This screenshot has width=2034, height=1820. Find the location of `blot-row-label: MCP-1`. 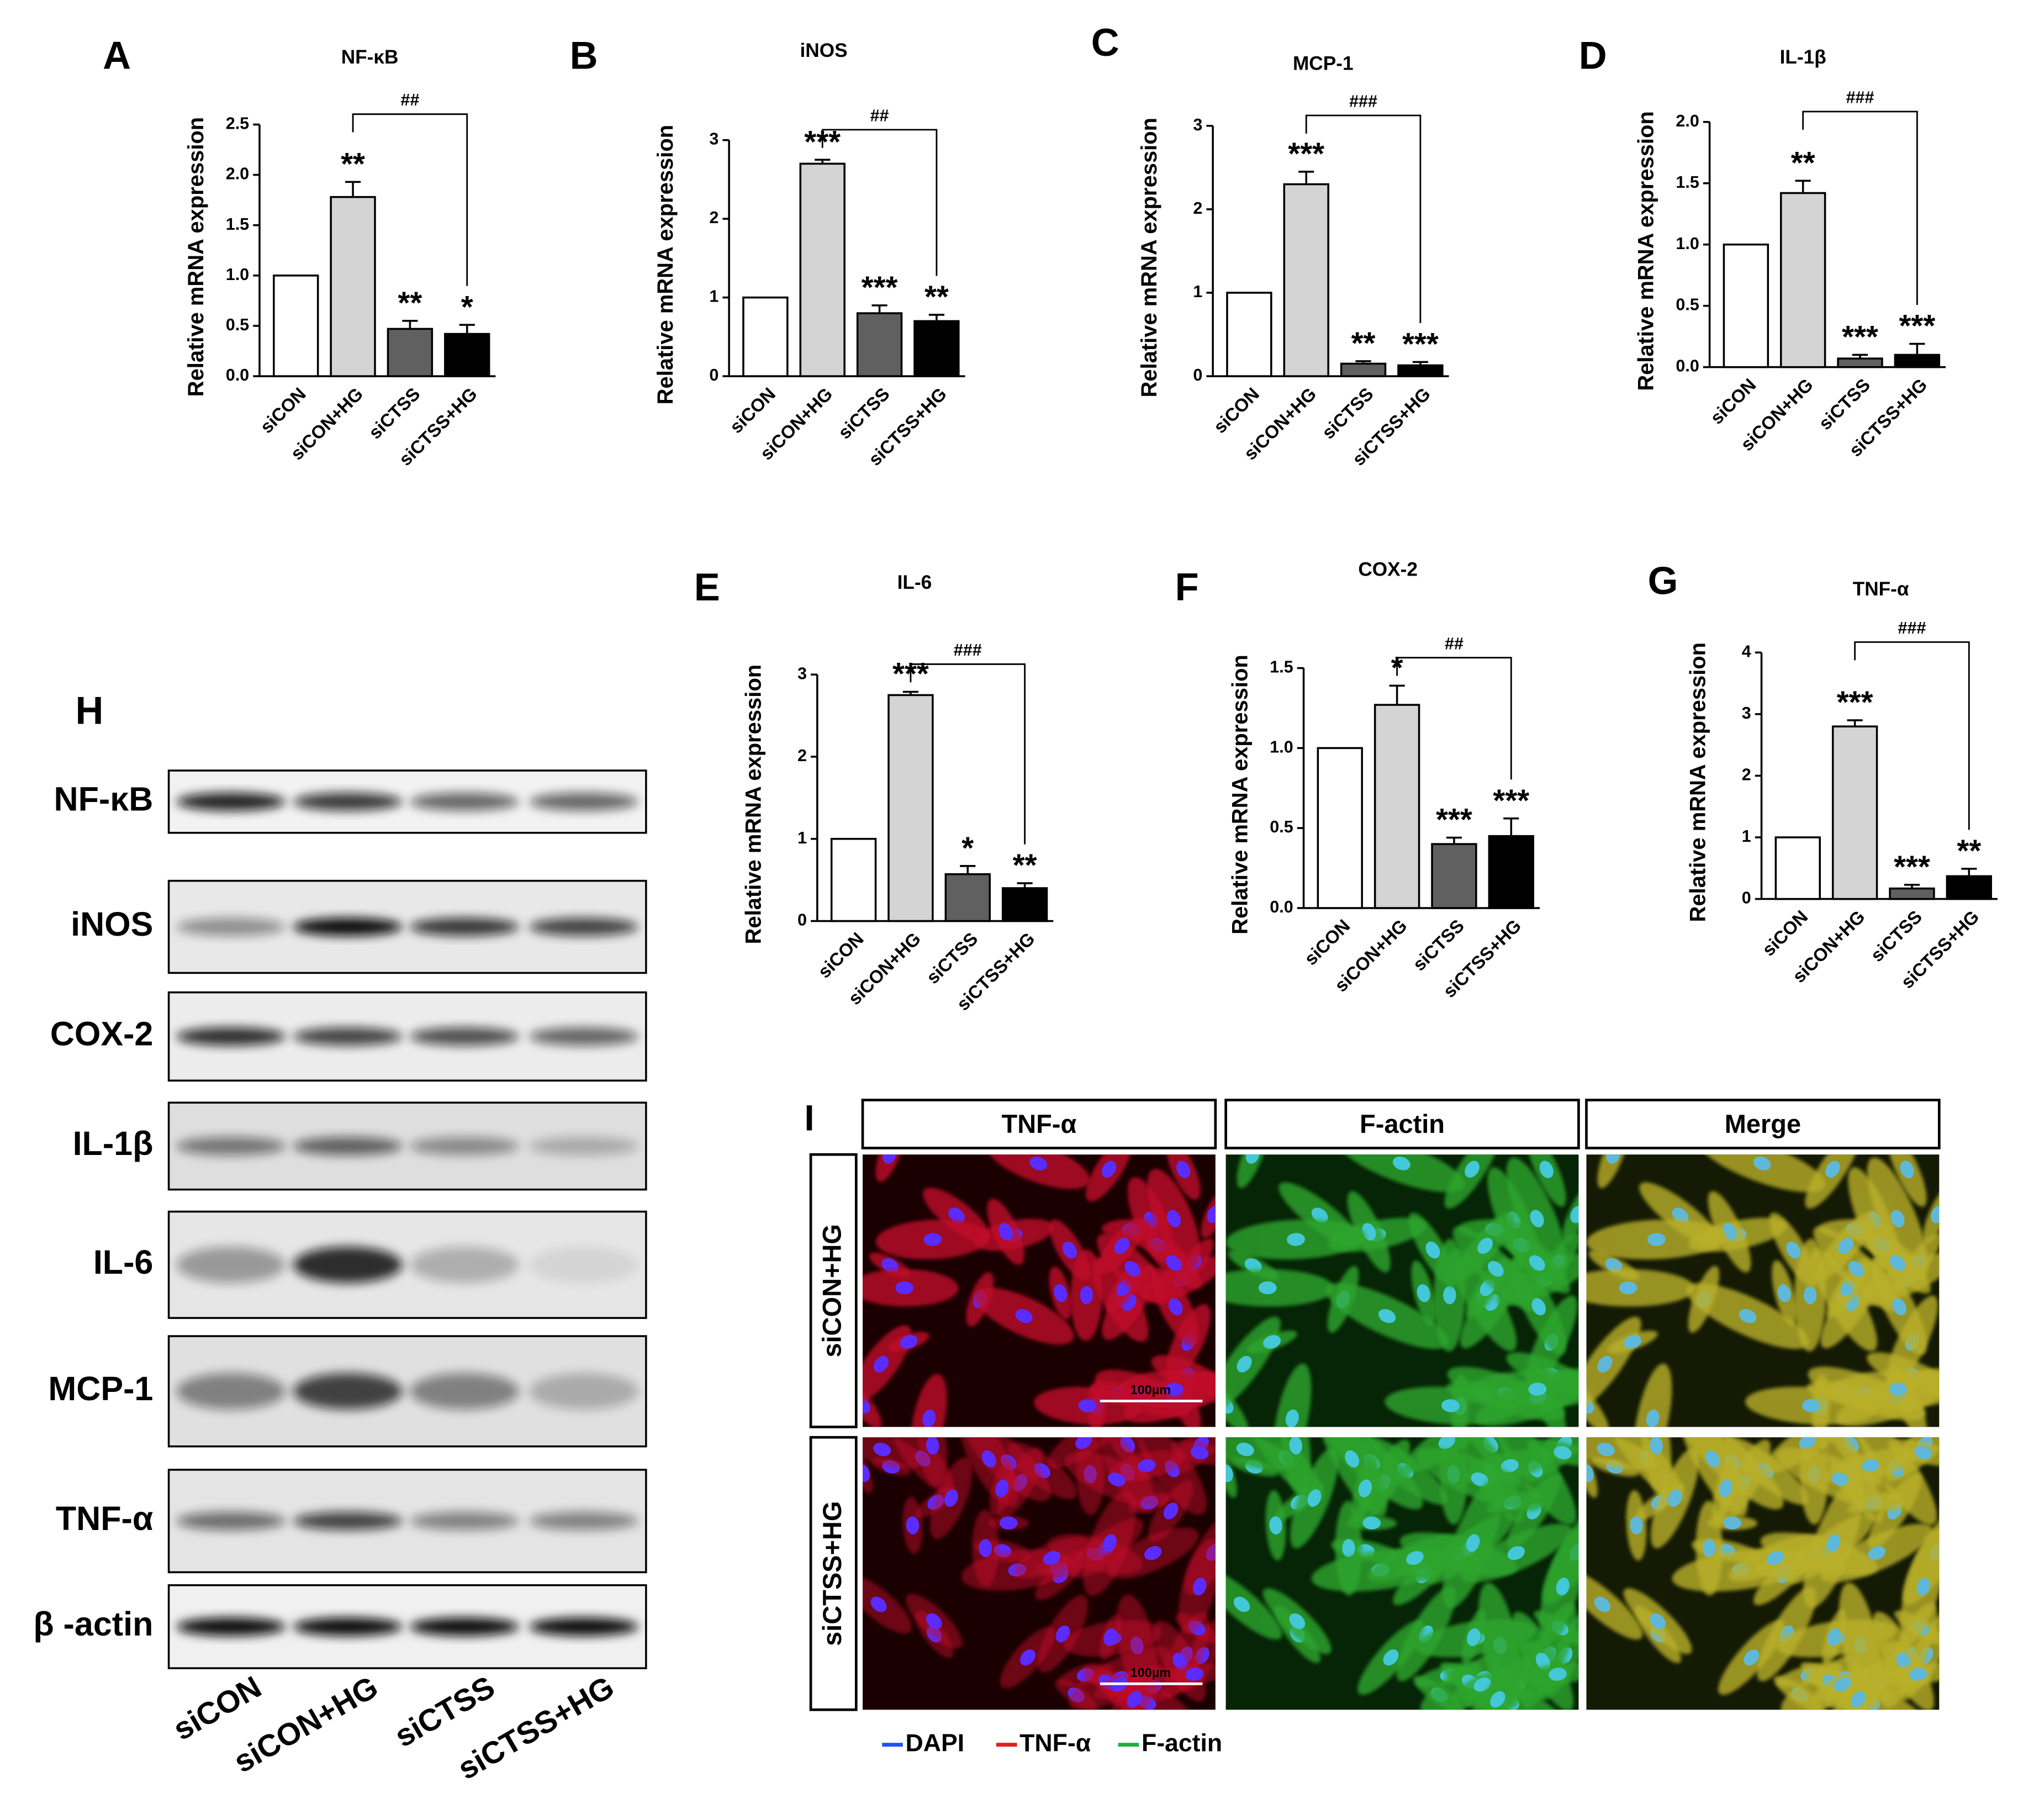

blot-row-label: MCP-1 is located at coordinates (100, 1388).